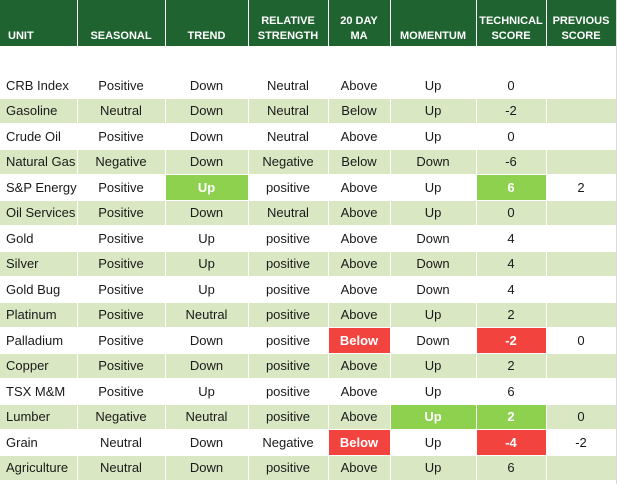 This screenshot has width=617, height=484. What do you see at coordinates (39, 417) in the screenshot?
I see `cell-unit: Lumber` at bounding box center [39, 417].